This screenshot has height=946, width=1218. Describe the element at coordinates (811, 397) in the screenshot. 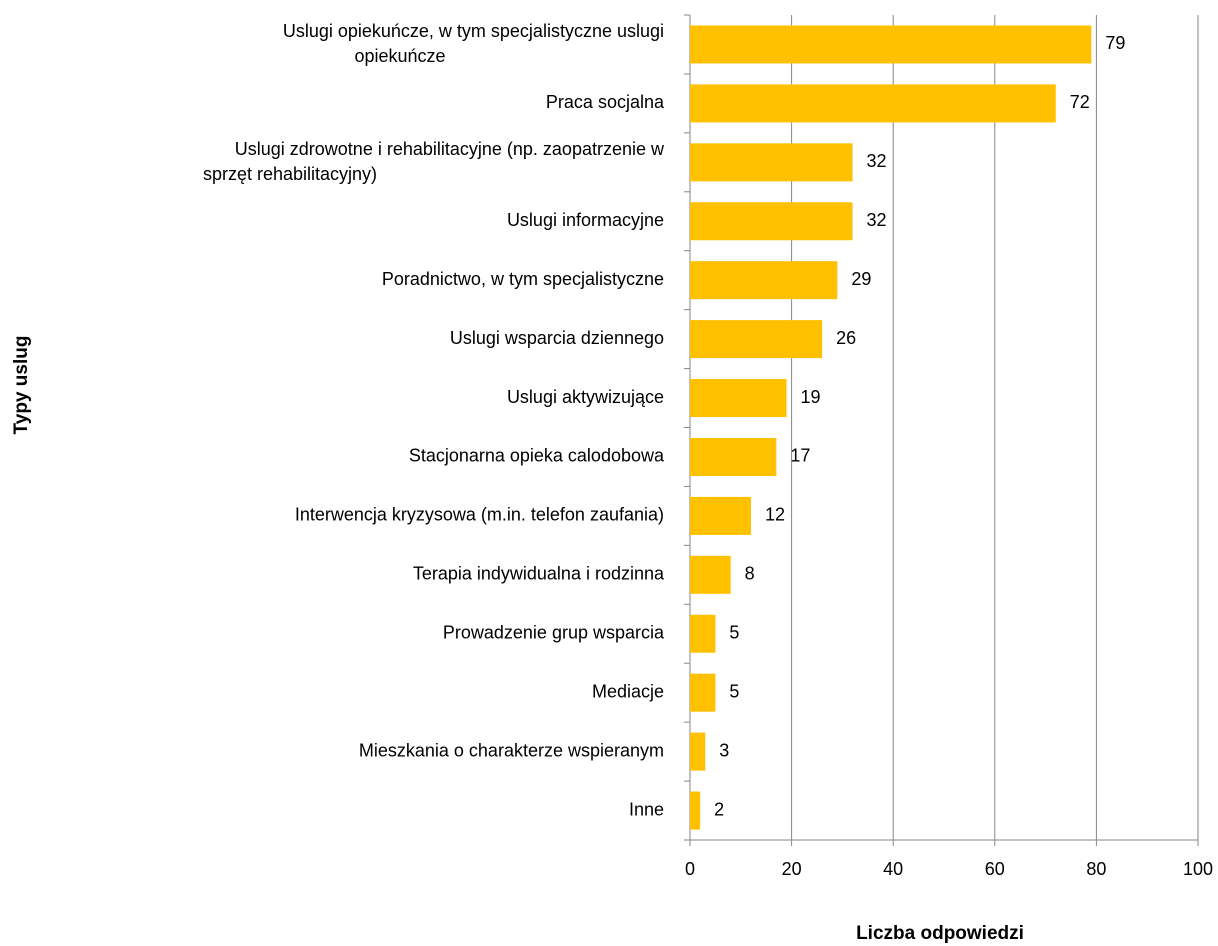

I see `data-label: 19` at that location.